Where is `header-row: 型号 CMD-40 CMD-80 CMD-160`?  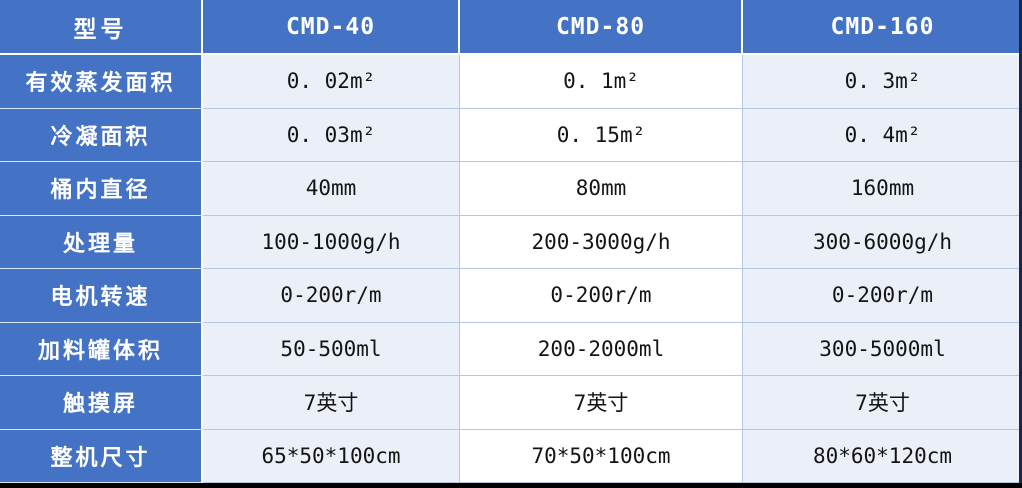
header-row: 型号 CMD-40 CMD-80 CMD-160 is located at coordinates (511, 27).